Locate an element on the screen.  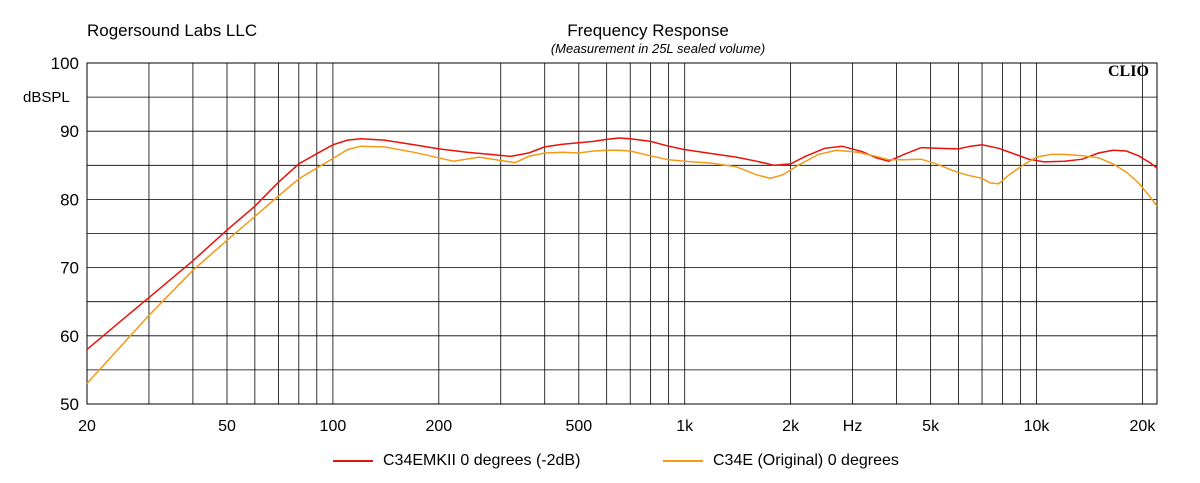
company-name: Rogersound Labs LLC is located at coordinates (172, 30).